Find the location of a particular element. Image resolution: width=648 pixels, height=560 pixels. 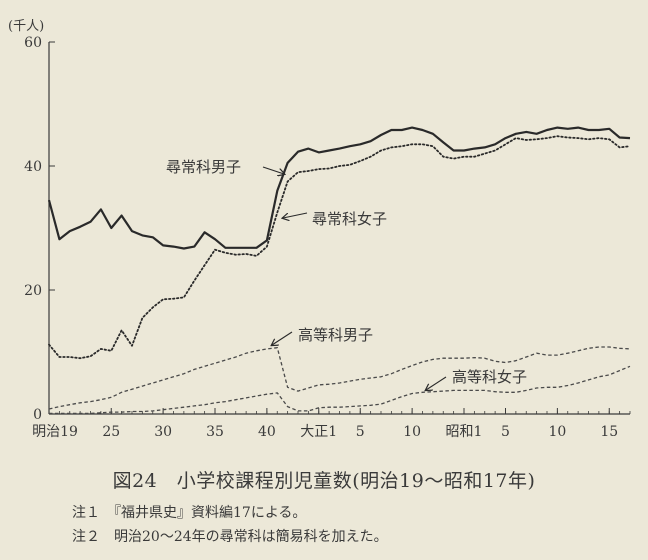

y-tick-label: 20 is located at coordinates (33, 291).